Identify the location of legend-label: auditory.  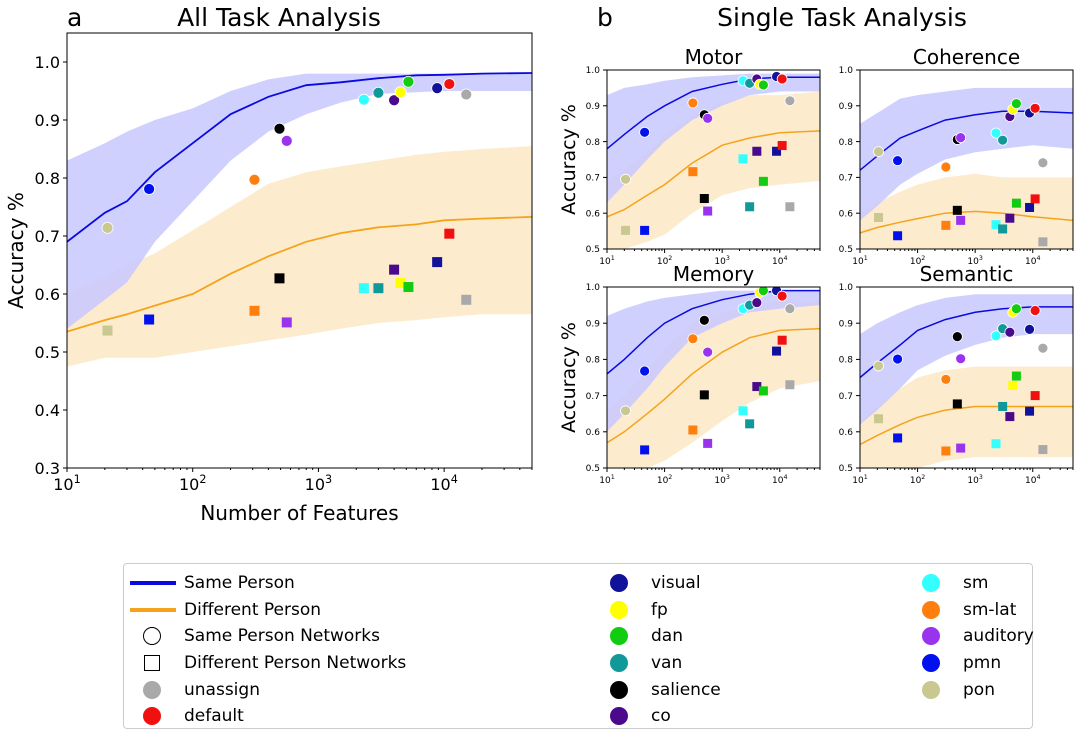
(998, 636).